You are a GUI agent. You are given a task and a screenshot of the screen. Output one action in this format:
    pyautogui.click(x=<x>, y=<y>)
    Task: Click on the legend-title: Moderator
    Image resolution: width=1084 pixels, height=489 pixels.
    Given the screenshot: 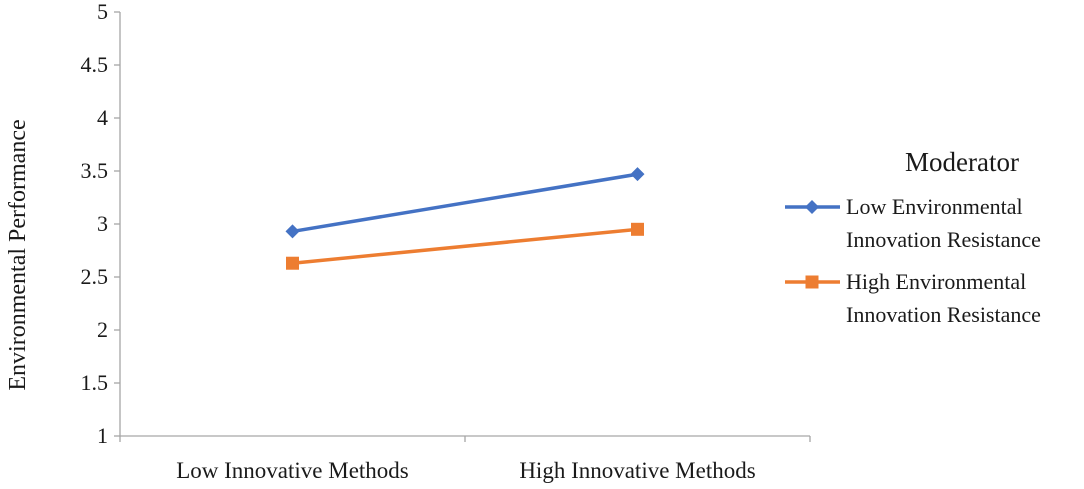 What is the action you would take?
    pyautogui.click(x=962, y=162)
    